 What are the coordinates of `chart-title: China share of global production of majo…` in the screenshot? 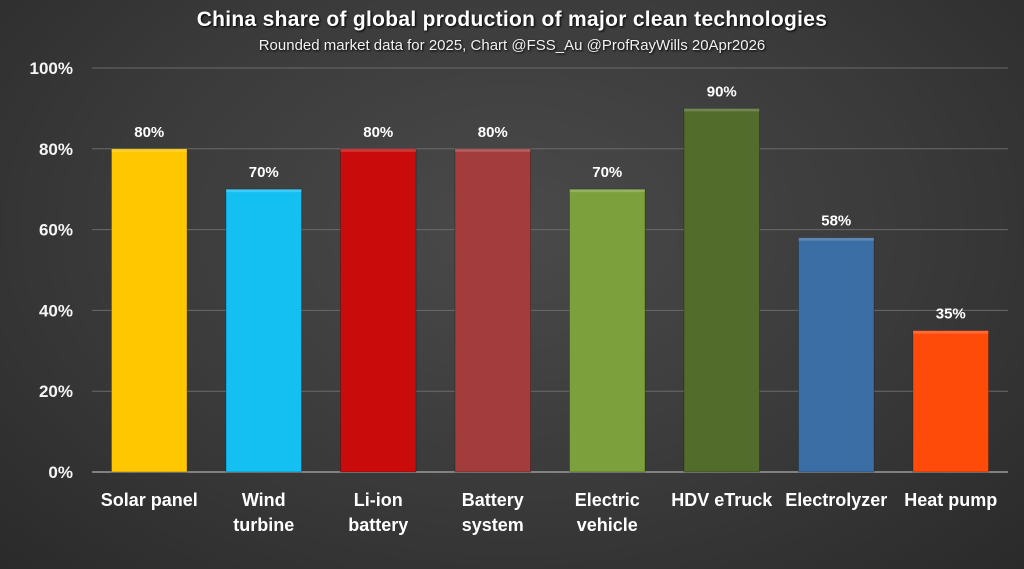 It's located at (512, 19).